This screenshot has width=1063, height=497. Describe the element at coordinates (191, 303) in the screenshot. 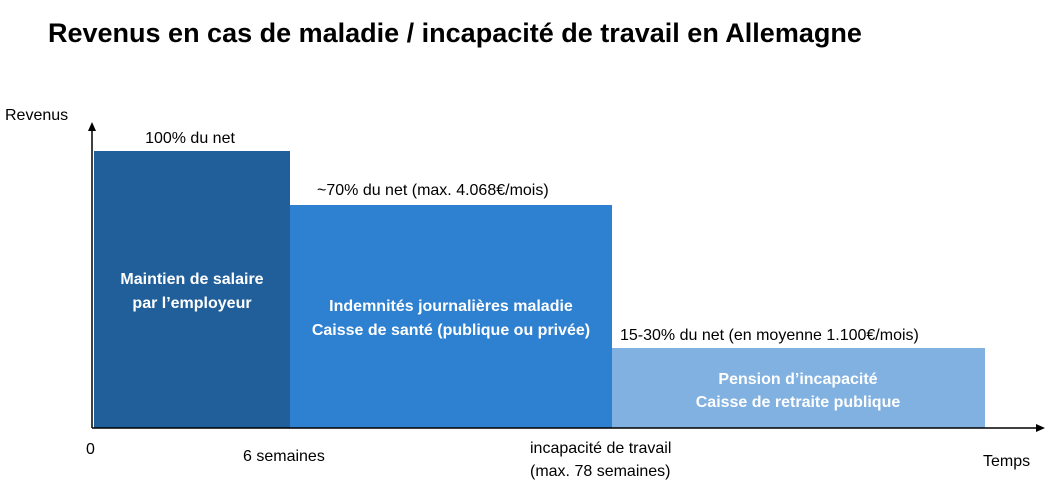

I see `block-text: par l’employeur` at that location.